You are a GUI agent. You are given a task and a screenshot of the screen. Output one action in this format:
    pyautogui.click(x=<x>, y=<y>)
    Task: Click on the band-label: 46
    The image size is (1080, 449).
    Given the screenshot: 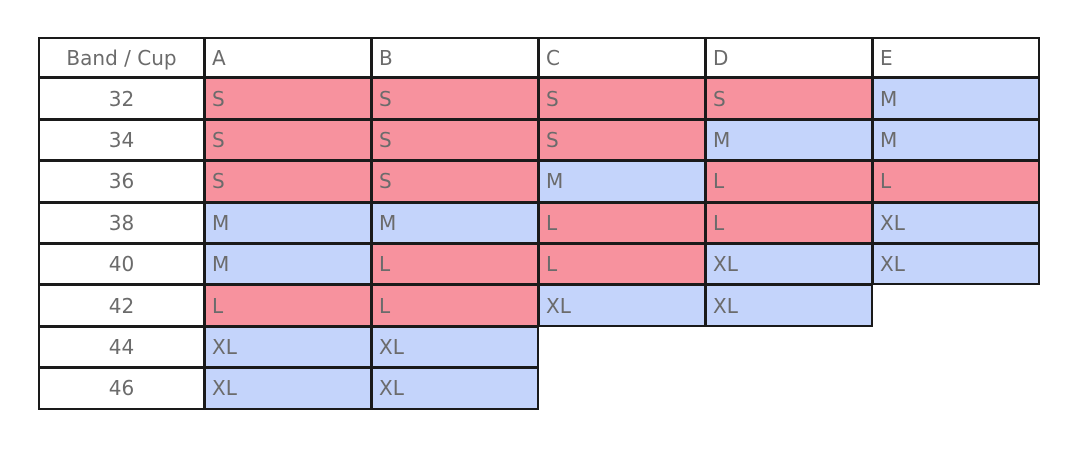 What is the action you would take?
    pyautogui.click(x=121, y=388)
    